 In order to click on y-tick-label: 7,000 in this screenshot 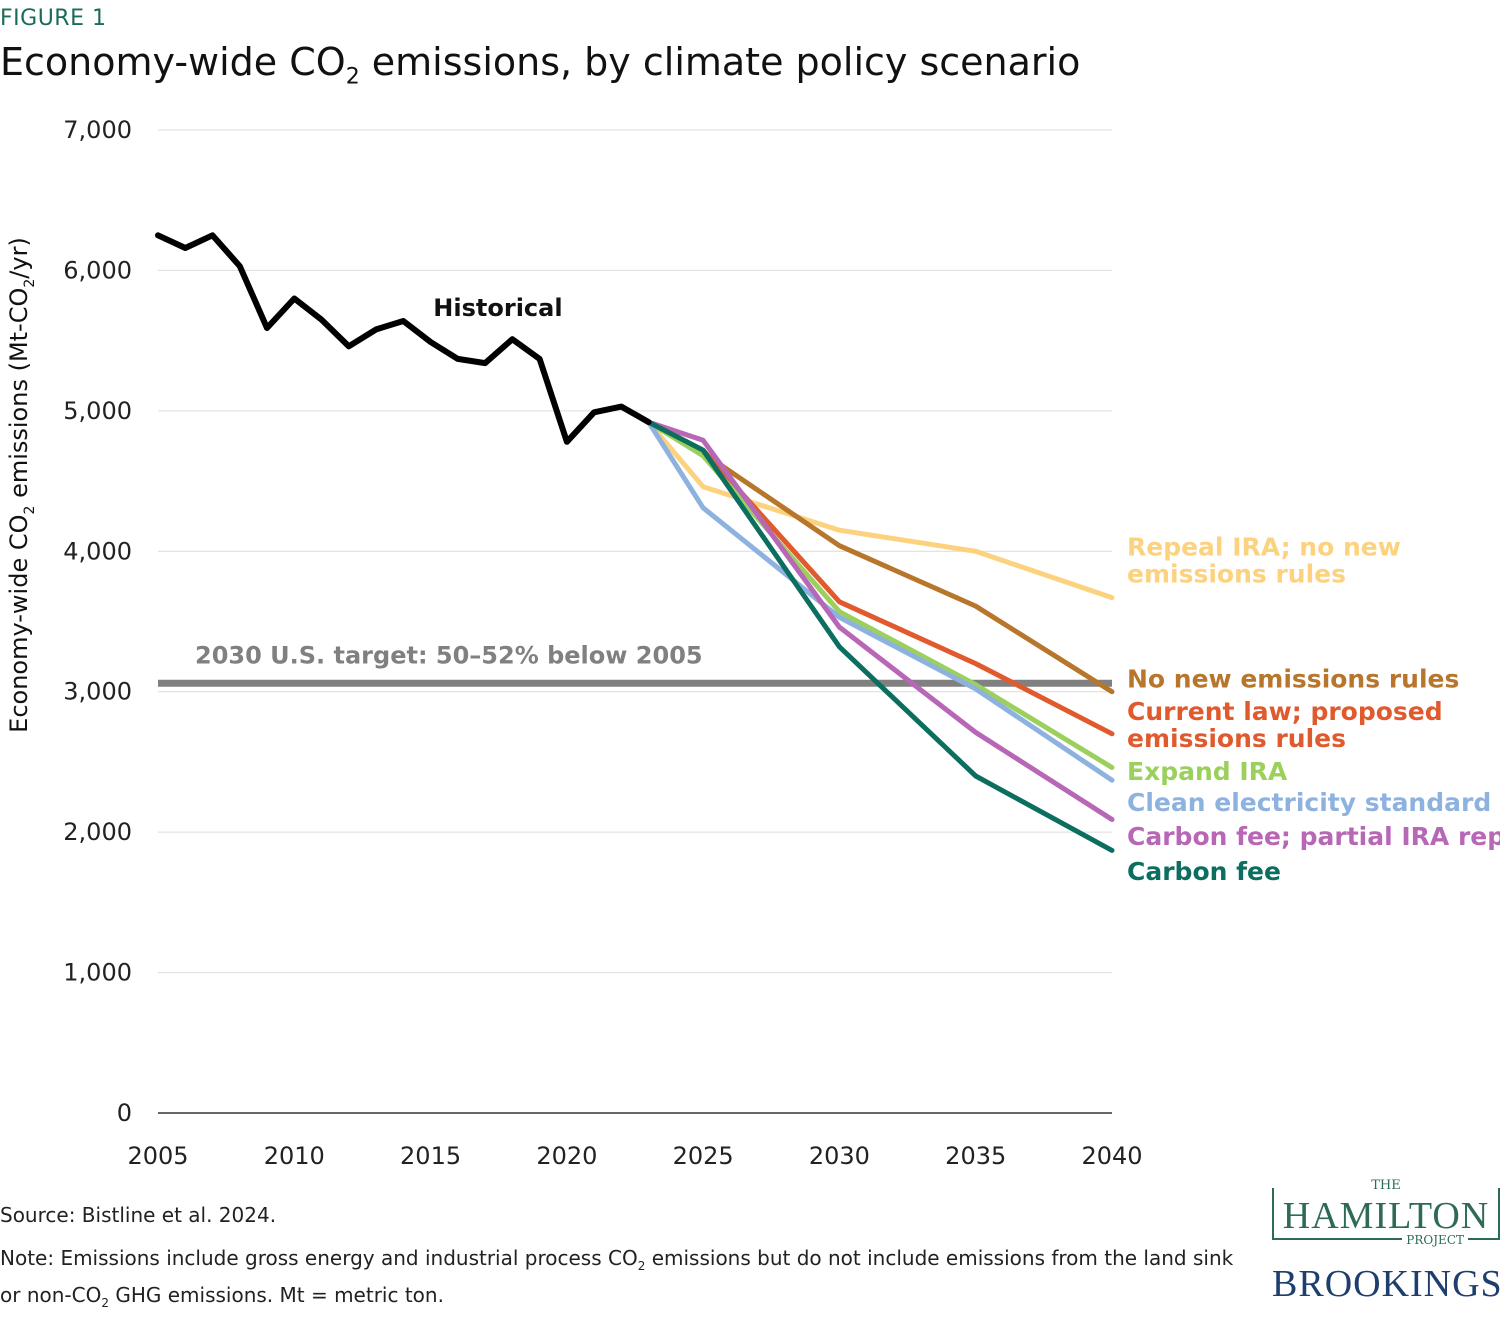, I will do `click(97, 130)`.